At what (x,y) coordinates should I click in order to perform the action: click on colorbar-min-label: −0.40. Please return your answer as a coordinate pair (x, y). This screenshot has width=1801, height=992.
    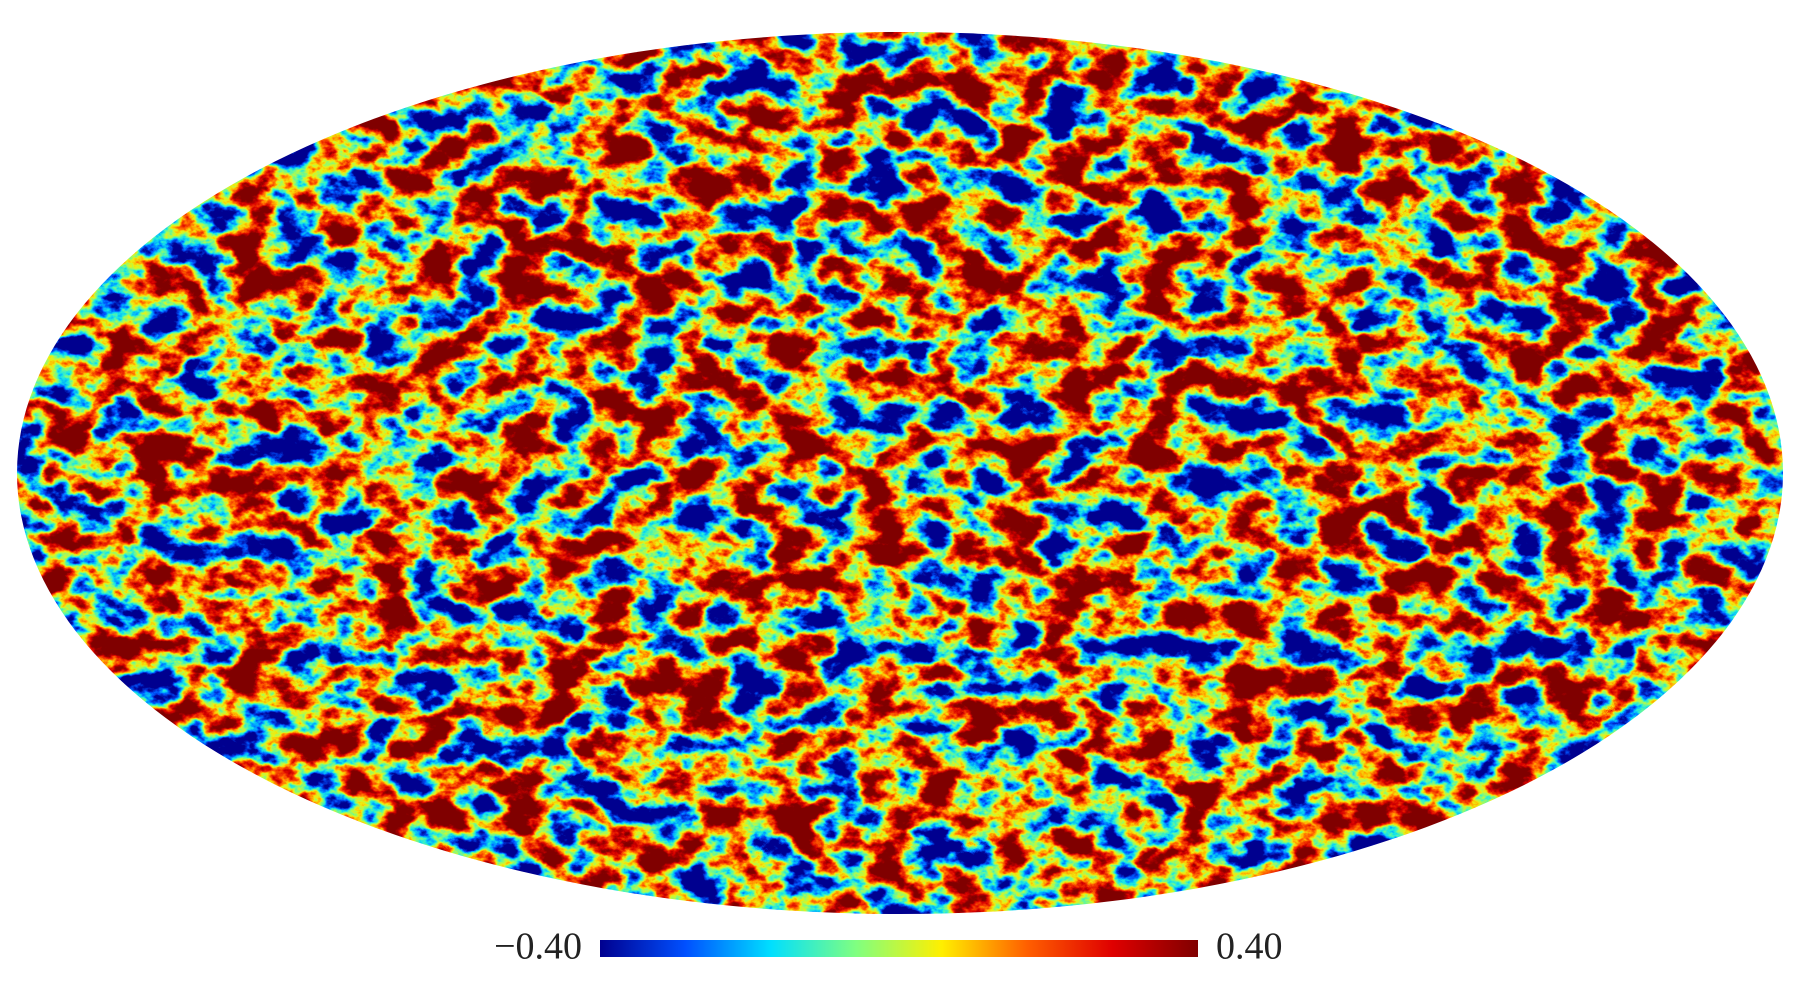
    Looking at the image, I should click on (538, 947).